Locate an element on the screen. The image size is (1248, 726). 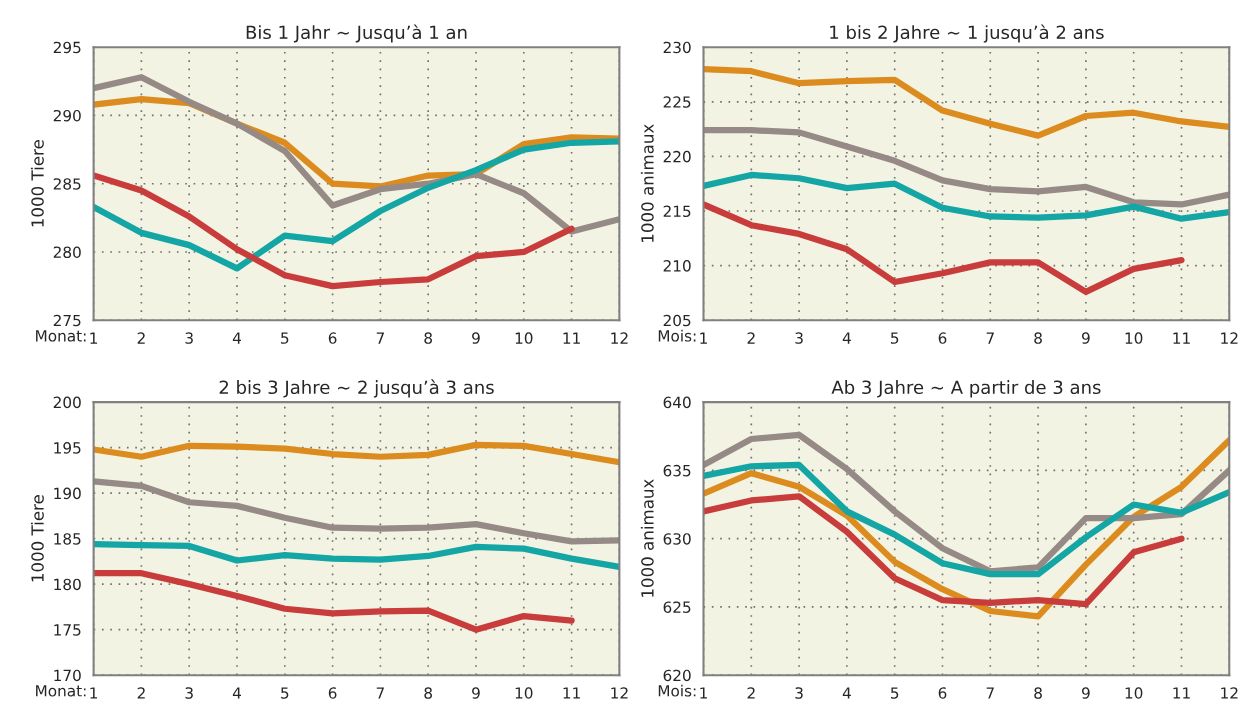
y-tick-label: 285 is located at coordinates (67, 184).